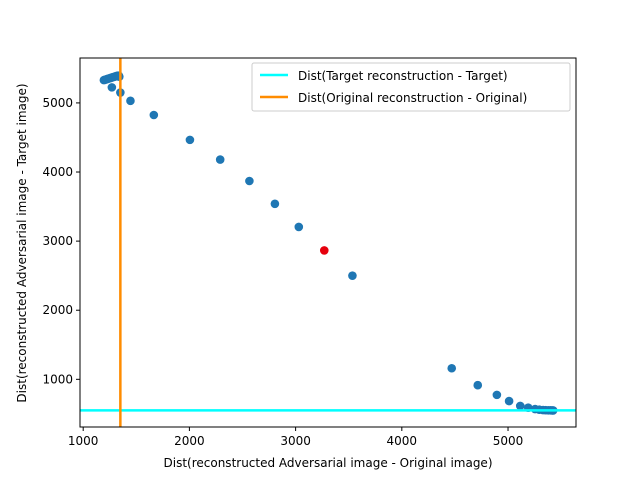  What do you see at coordinates (295, 441) in the screenshot?
I see `x-tick-label-3000: 3000` at bounding box center [295, 441].